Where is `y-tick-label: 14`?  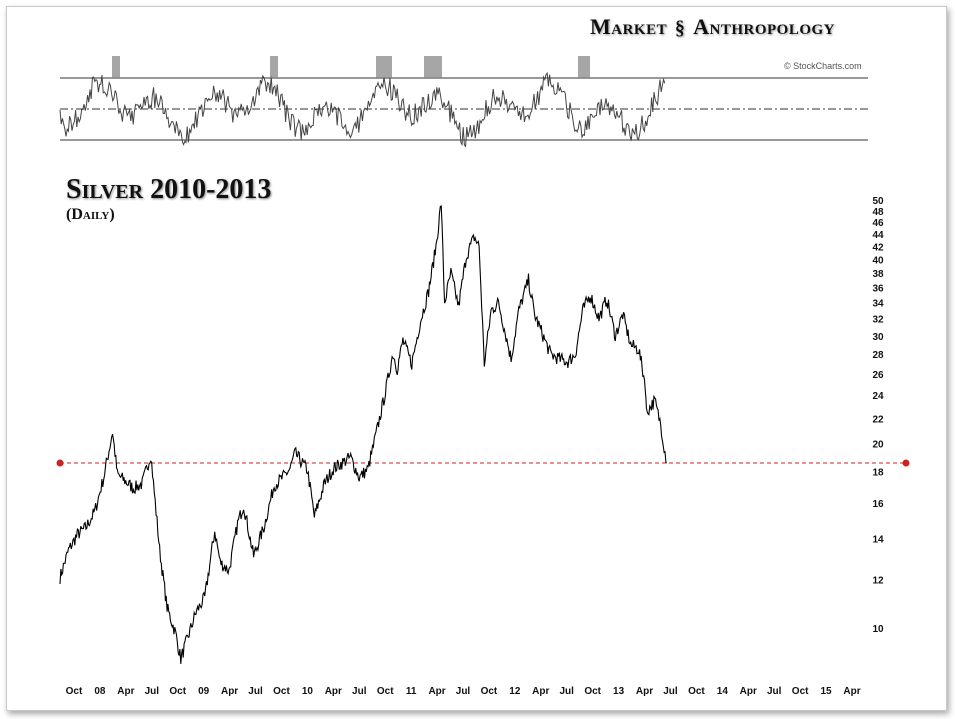
y-tick-label: 14 is located at coordinates (878, 540).